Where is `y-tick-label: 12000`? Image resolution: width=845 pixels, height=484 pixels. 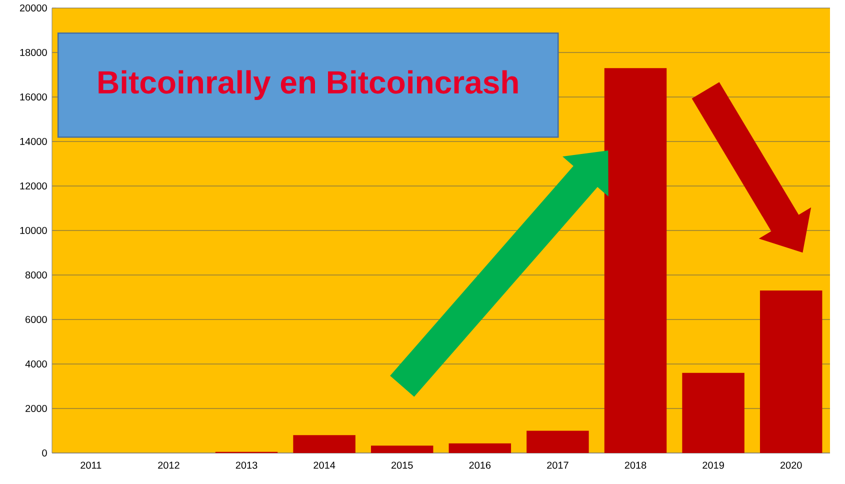 y-tick-label: 12000 is located at coordinates (33, 186).